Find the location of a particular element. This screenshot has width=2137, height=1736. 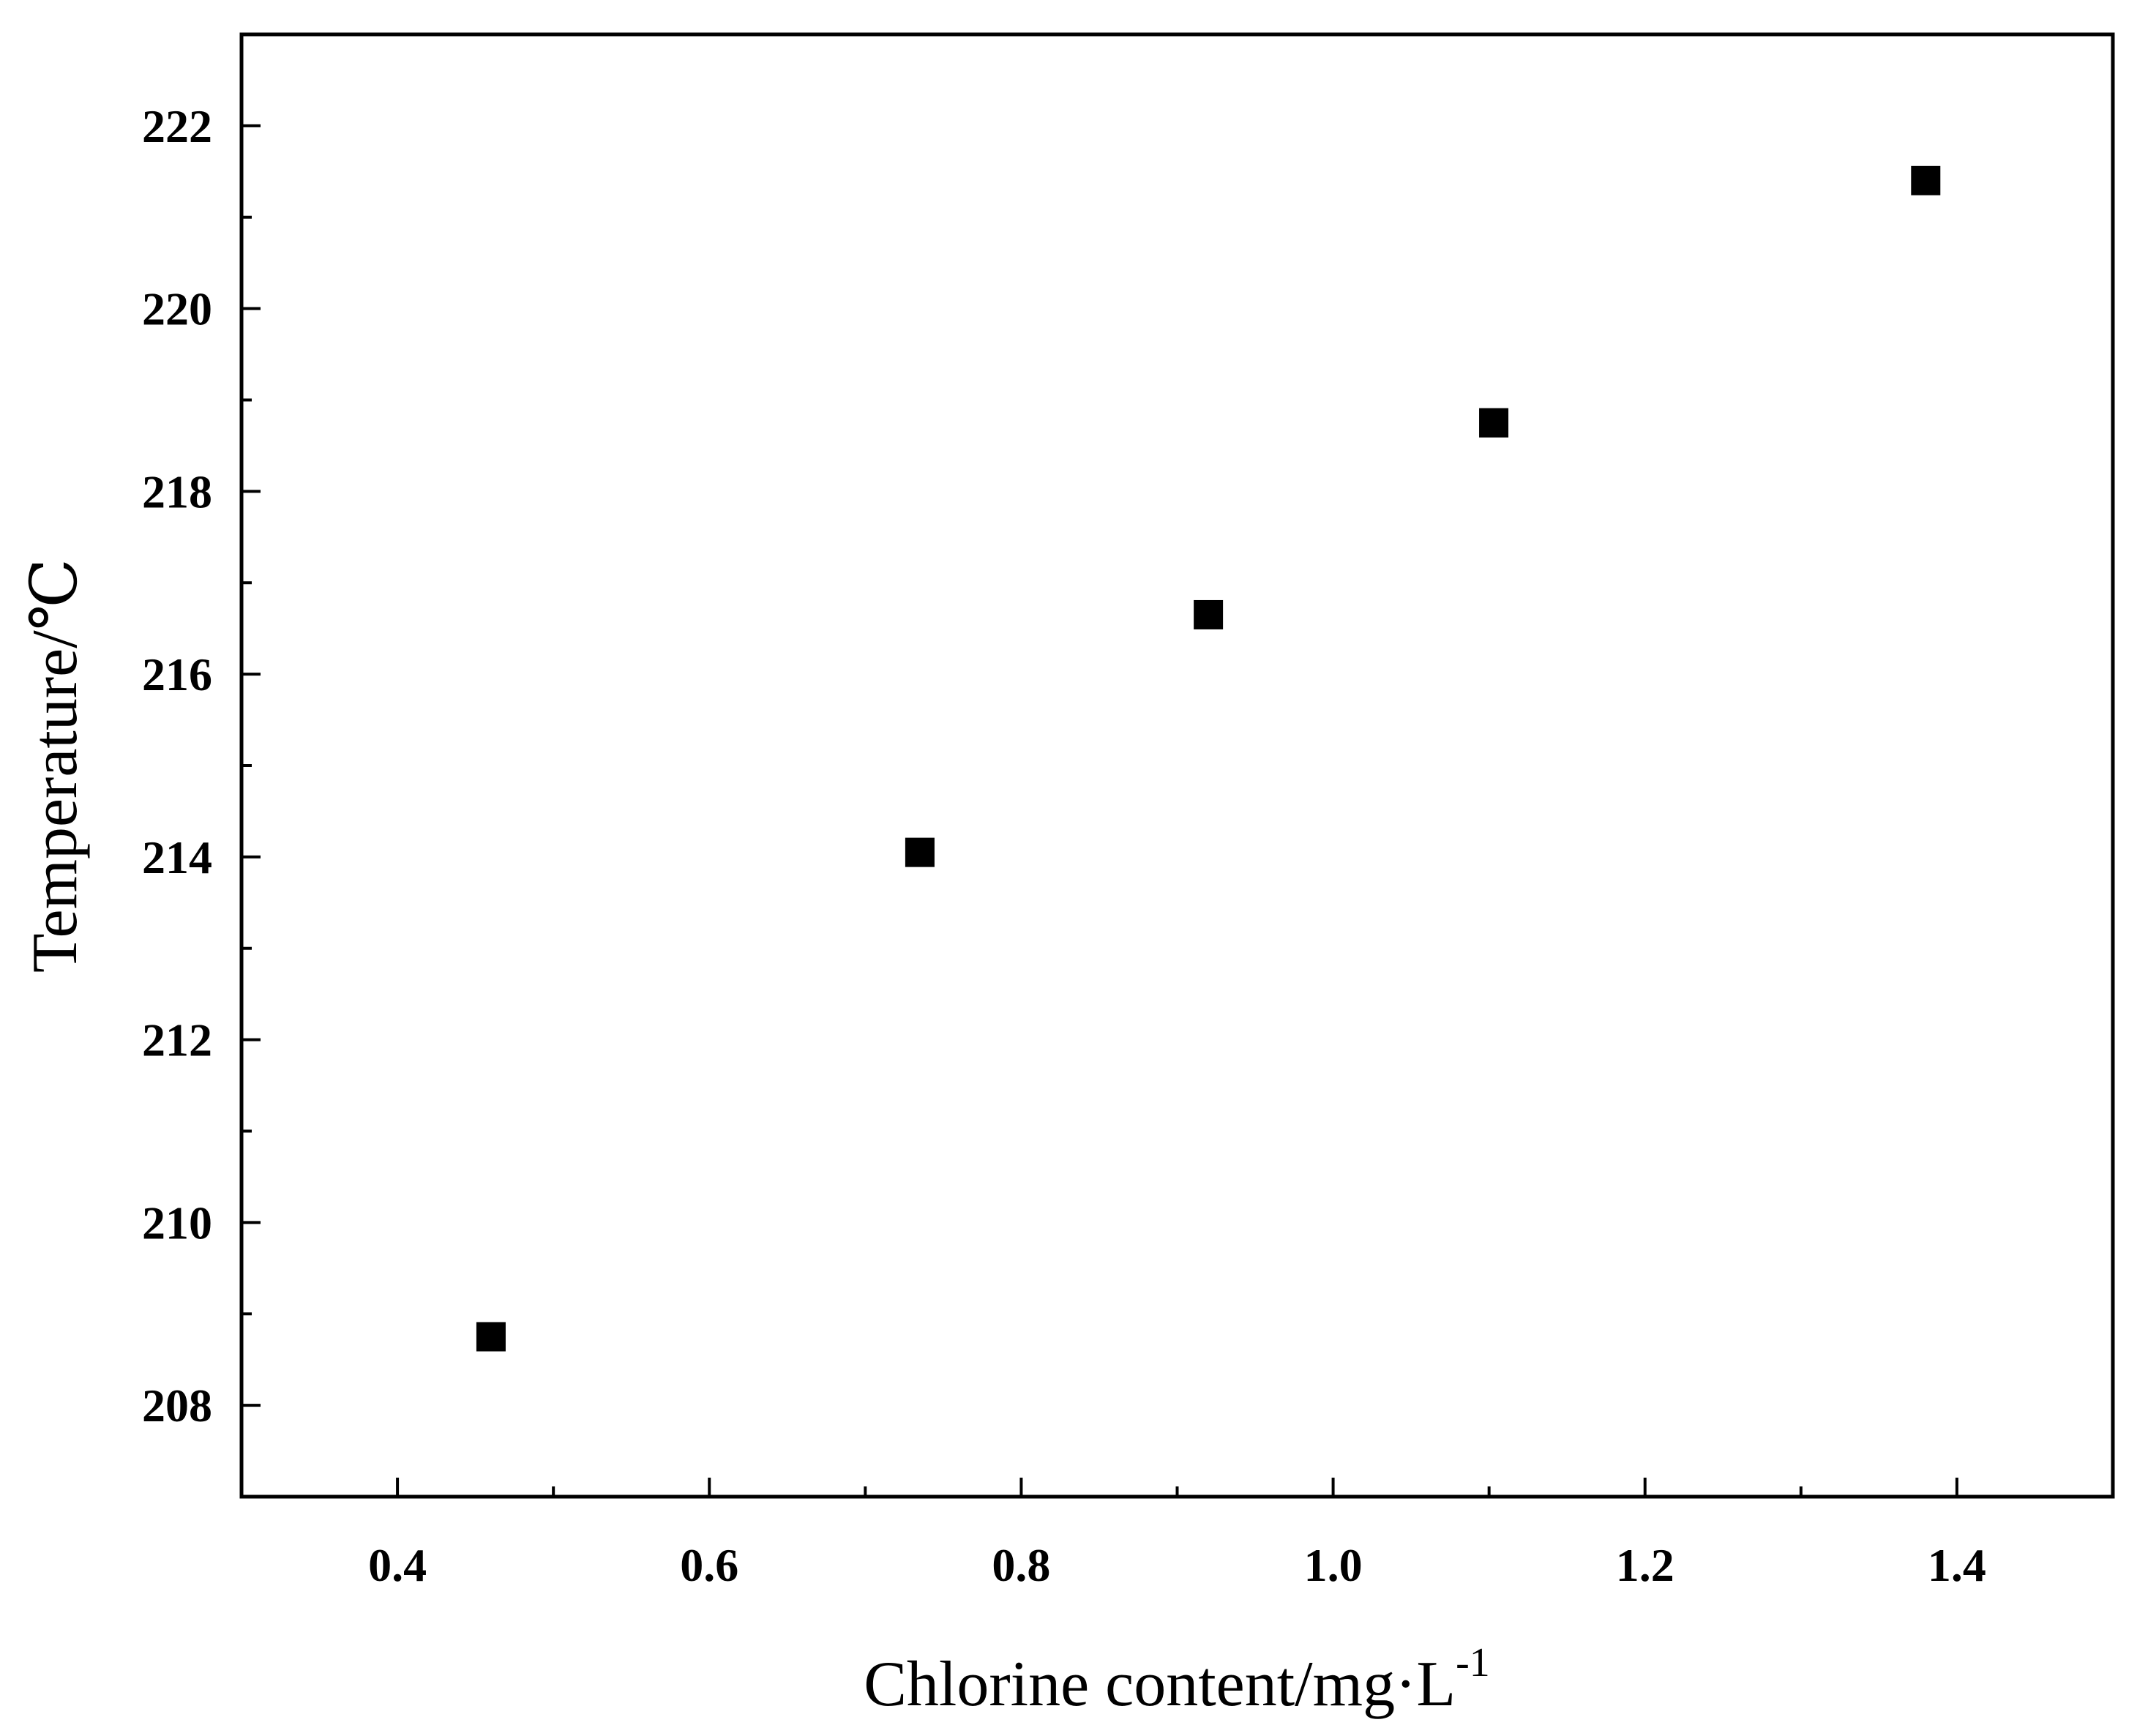

x-tick-label: 1.4 is located at coordinates (1957, 1565).